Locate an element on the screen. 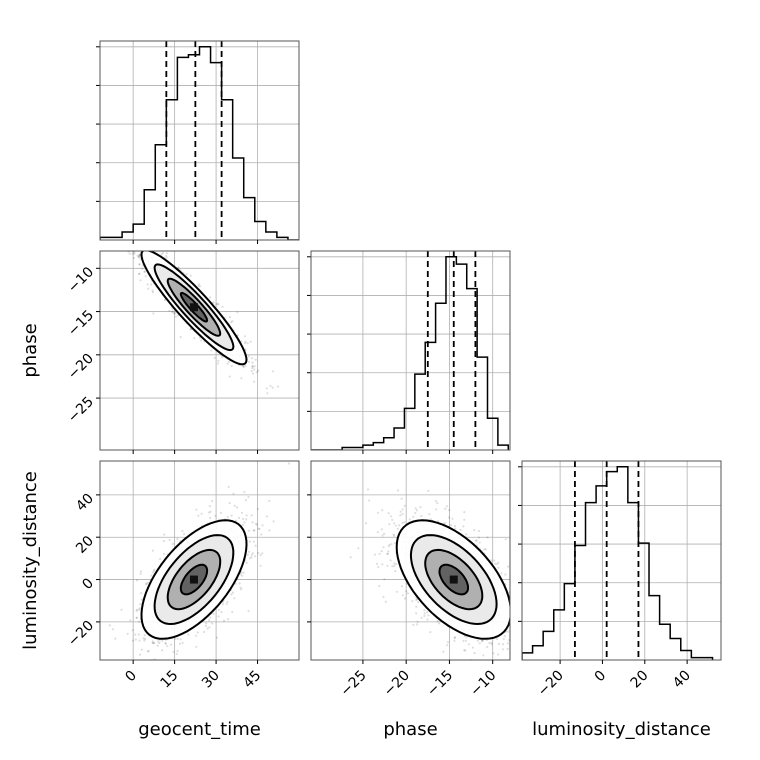 The height and width of the screenshot is (760, 760). tick-label-x: −15 is located at coordinates (440, 684).